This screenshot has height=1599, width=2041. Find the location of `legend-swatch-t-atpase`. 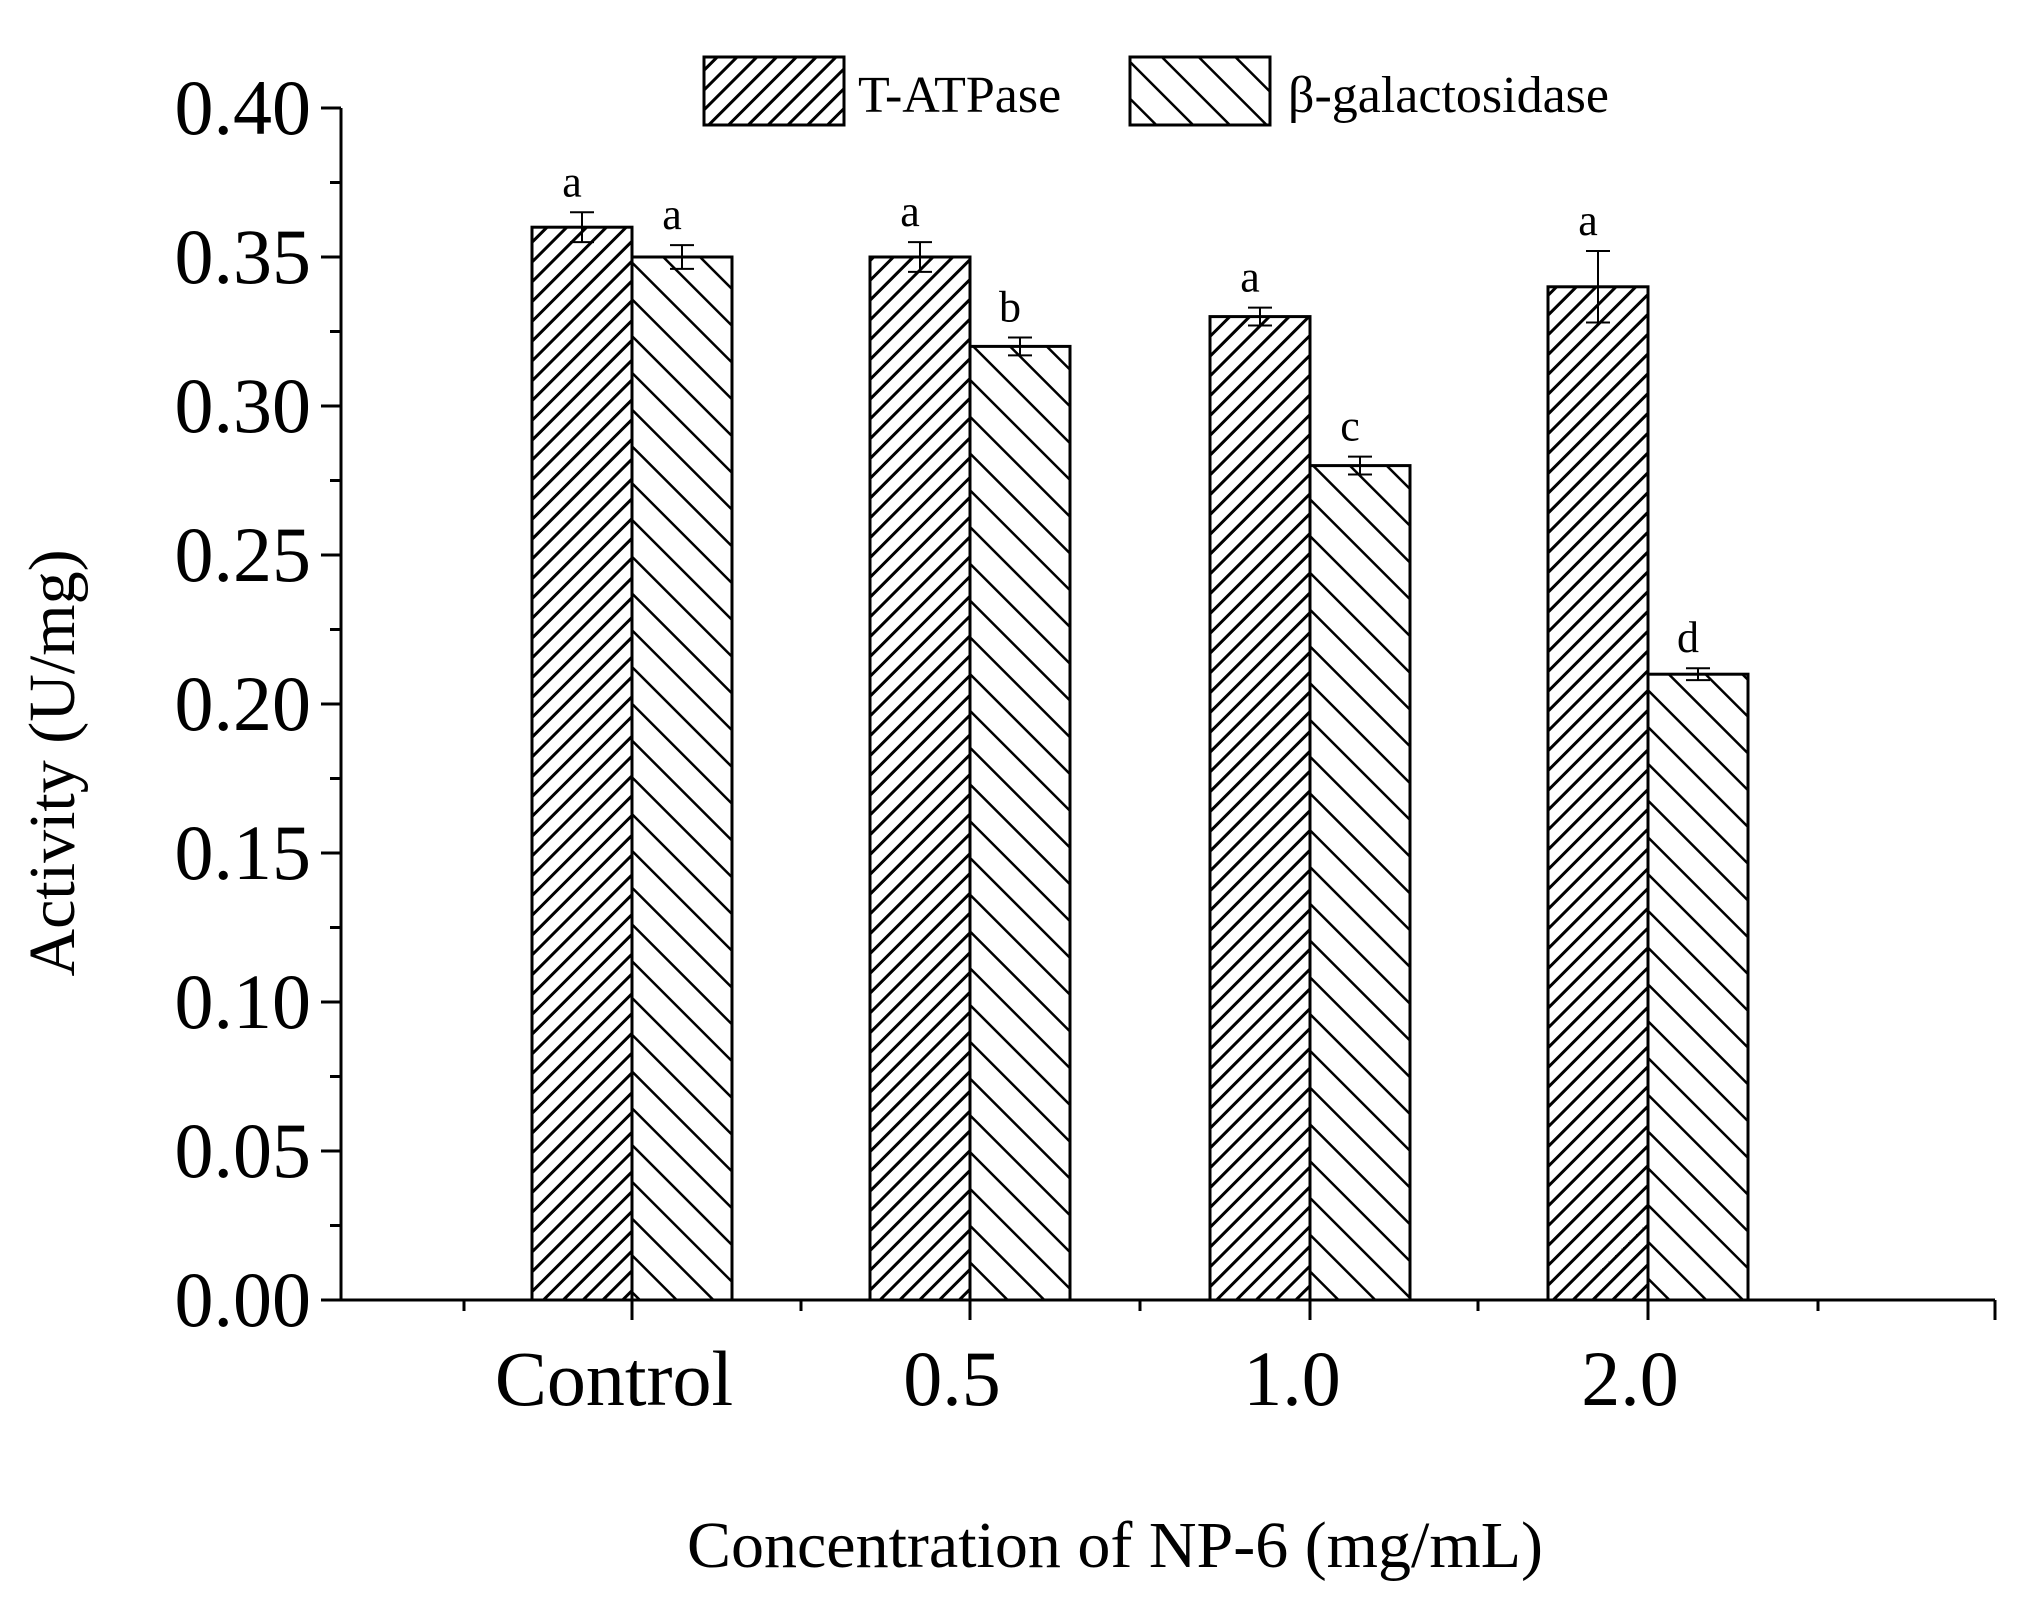

legend-swatch-t-atpase is located at coordinates (774, 91).